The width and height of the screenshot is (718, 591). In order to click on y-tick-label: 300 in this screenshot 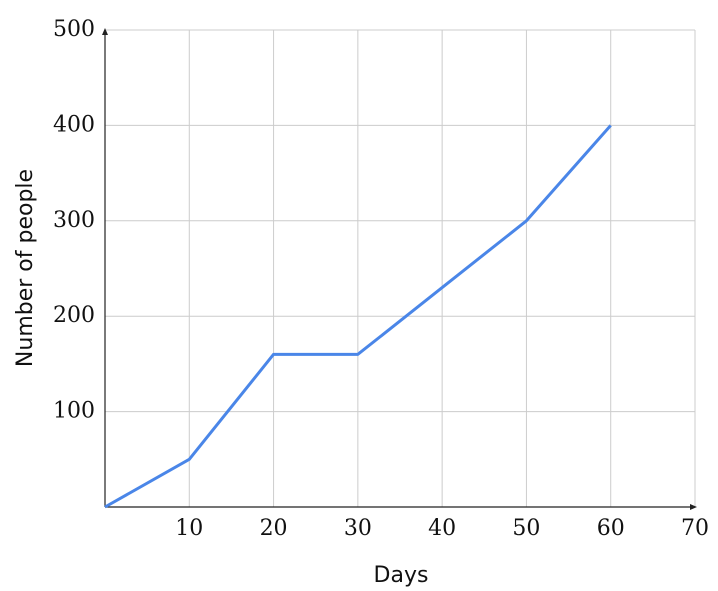, I will do `click(74, 220)`.